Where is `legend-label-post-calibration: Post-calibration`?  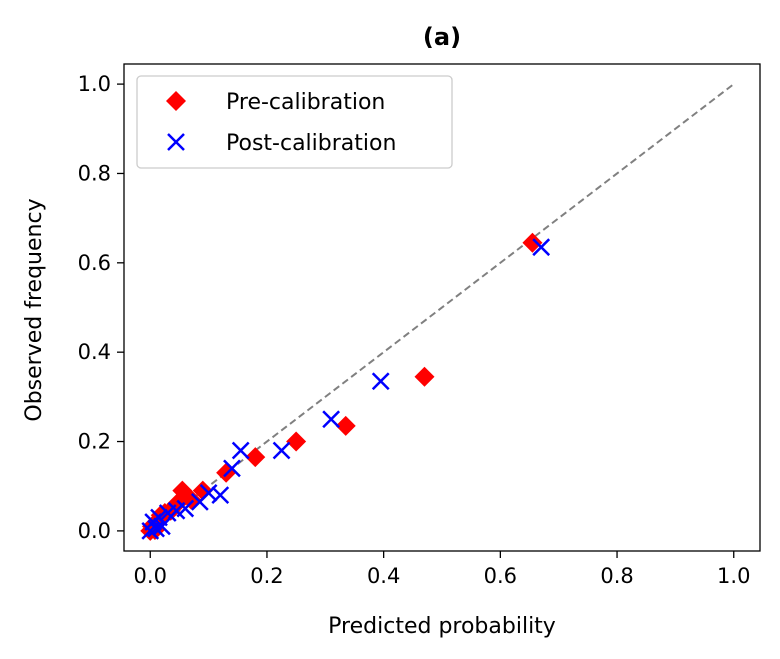 legend-label-post-calibration: Post-calibration is located at coordinates (311, 143).